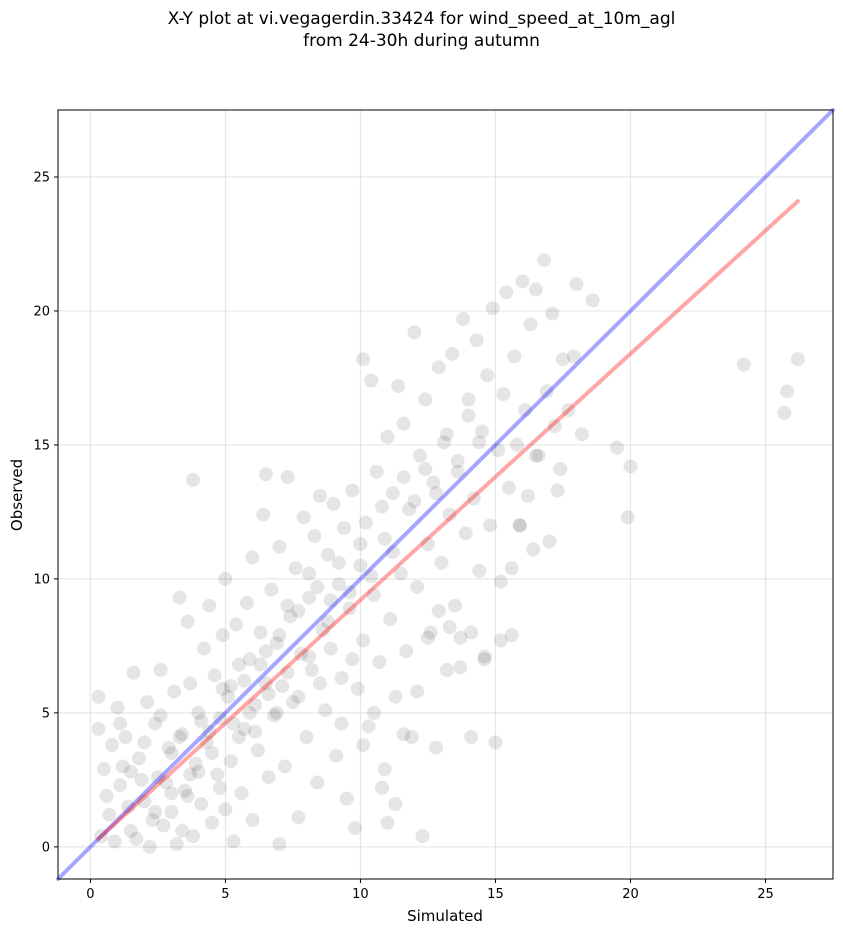 This screenshot has height=934, width=843. What do you see at coordinates (765, 894) in the screenshot?
I see `x-tick-label: 25` at bounding box center [765, 894].